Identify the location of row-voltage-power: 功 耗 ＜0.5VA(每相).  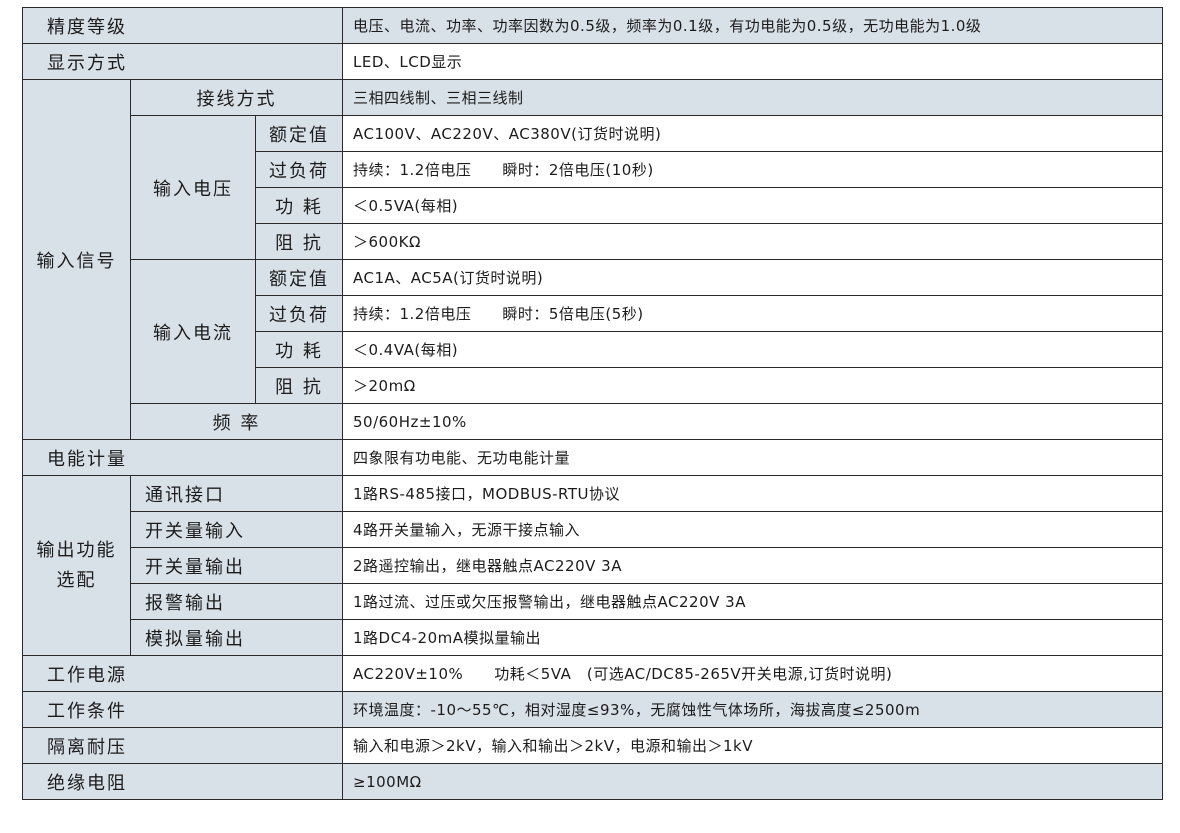
(593, 205).